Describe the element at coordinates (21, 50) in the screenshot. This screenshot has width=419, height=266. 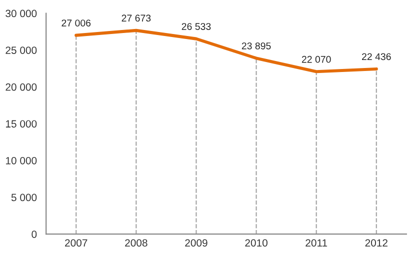
I see `y-tick-label: 25 000` at that location.